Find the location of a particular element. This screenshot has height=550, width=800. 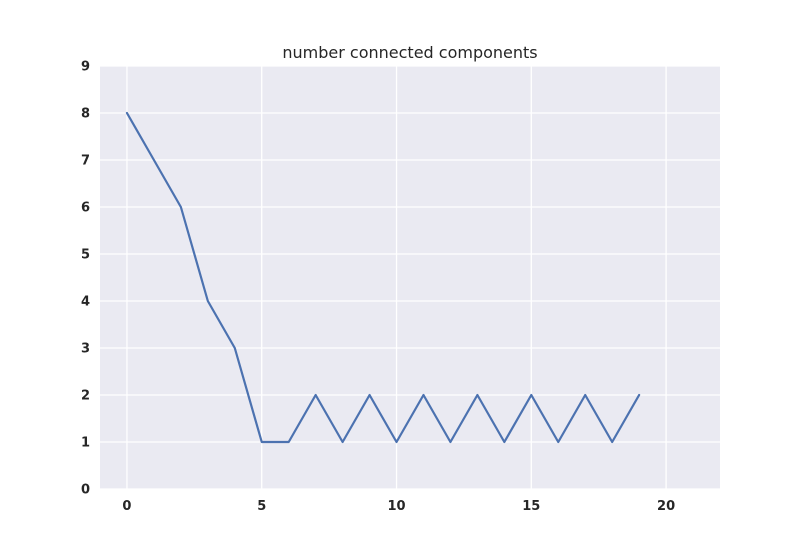

y-axis-tick-labels: 0 1 2 3 4 5 6 7 8 9 is located at coordinates (85, 279).